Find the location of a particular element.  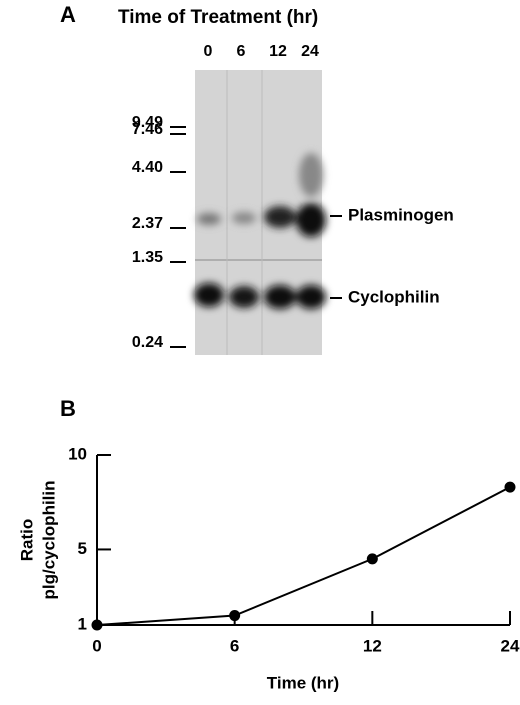

x-tick-label: 0 is located at coordinates (96, 645).